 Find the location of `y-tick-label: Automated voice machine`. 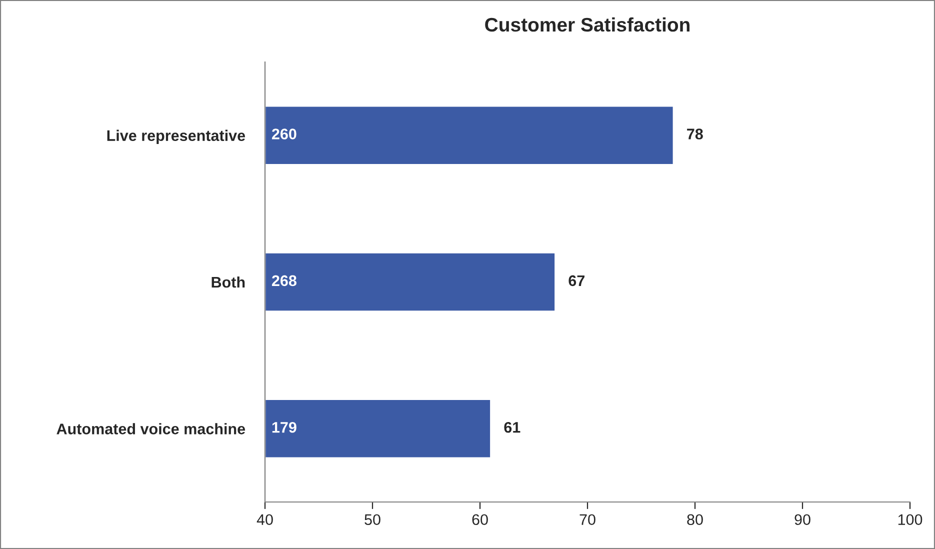

y-tick-label: Automated voice machine is located at coordinates (151, 428).